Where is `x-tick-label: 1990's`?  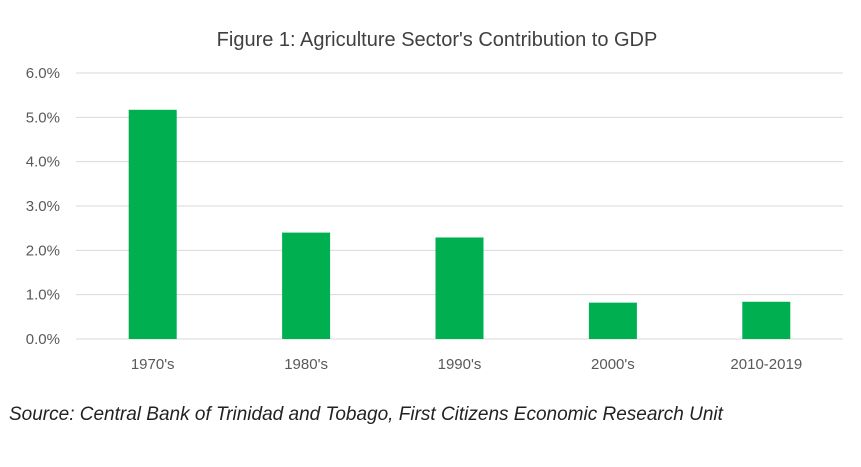 x-tick-label: 1990's is located at coordinates (460, 364).